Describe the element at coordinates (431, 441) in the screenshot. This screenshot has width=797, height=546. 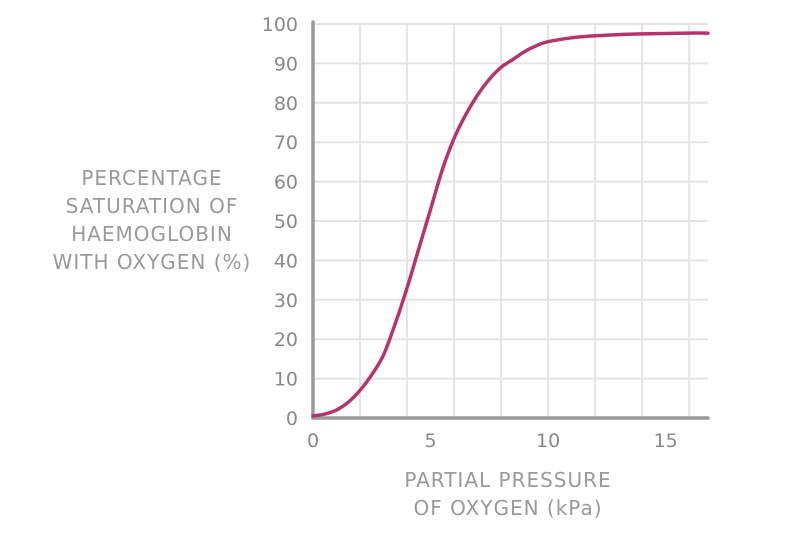
I see `x-tick-label: 5` at that location.